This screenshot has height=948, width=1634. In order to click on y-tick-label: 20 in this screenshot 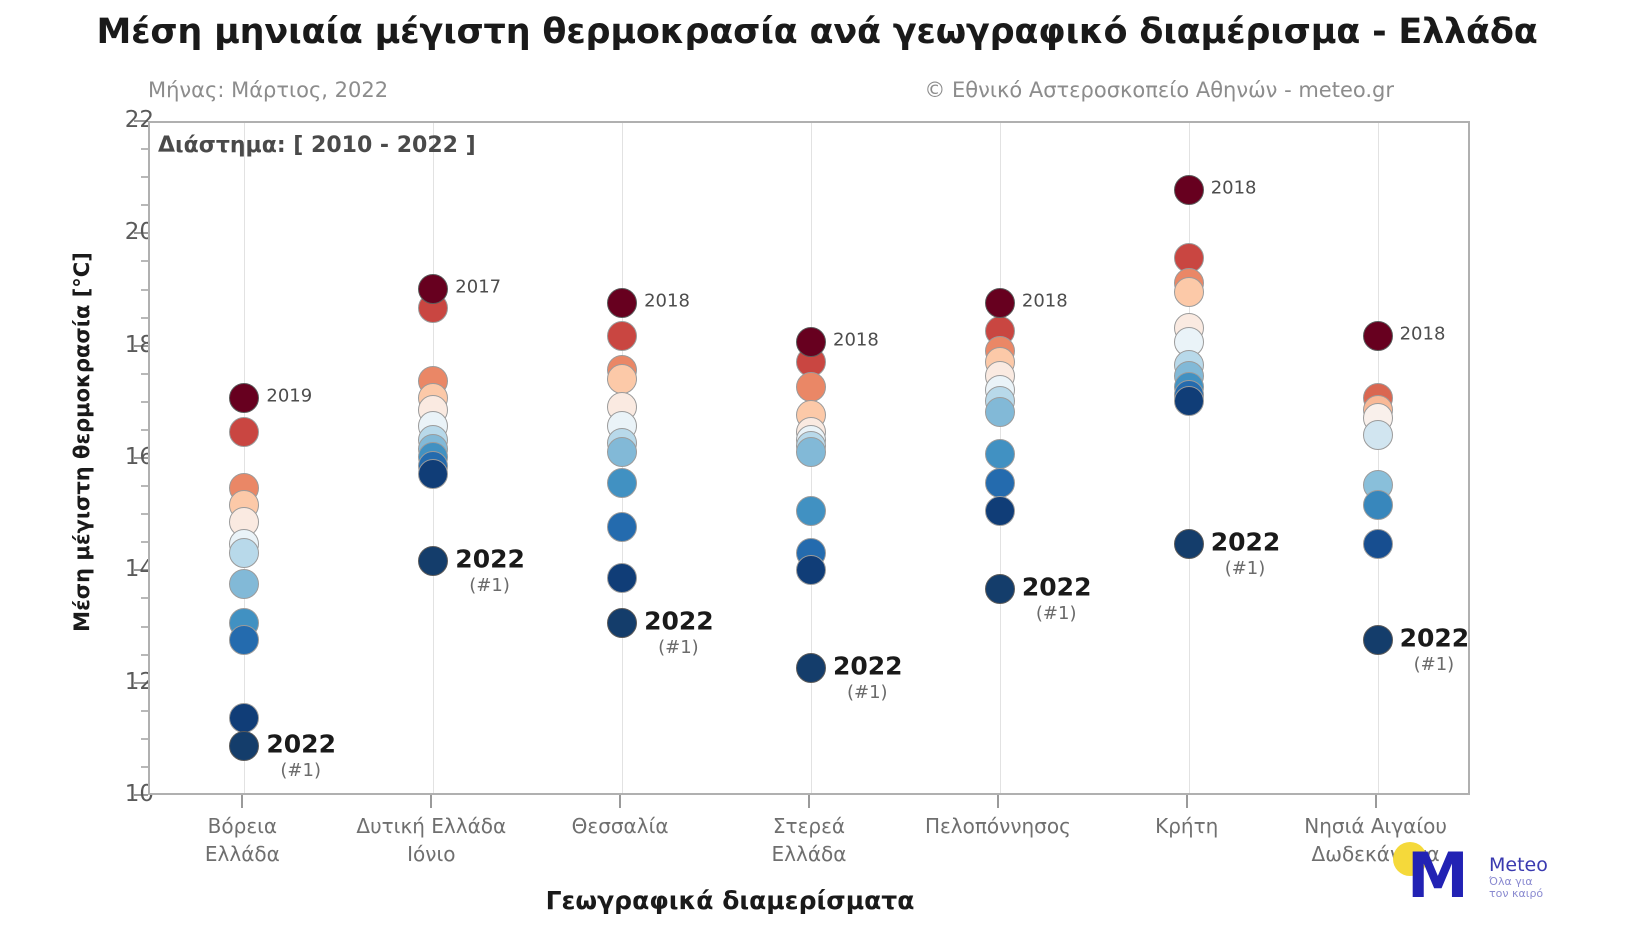, I will do `click(139, 232)`.